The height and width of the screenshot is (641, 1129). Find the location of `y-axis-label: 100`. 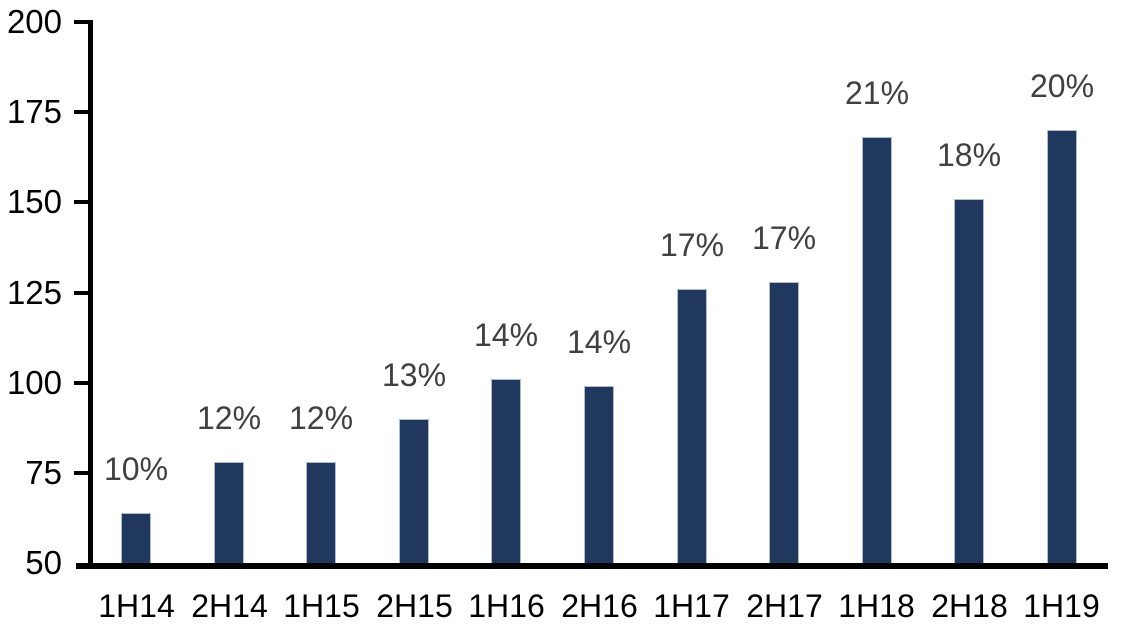

y-axis-label: 100 is located at coordinates (34, 382).